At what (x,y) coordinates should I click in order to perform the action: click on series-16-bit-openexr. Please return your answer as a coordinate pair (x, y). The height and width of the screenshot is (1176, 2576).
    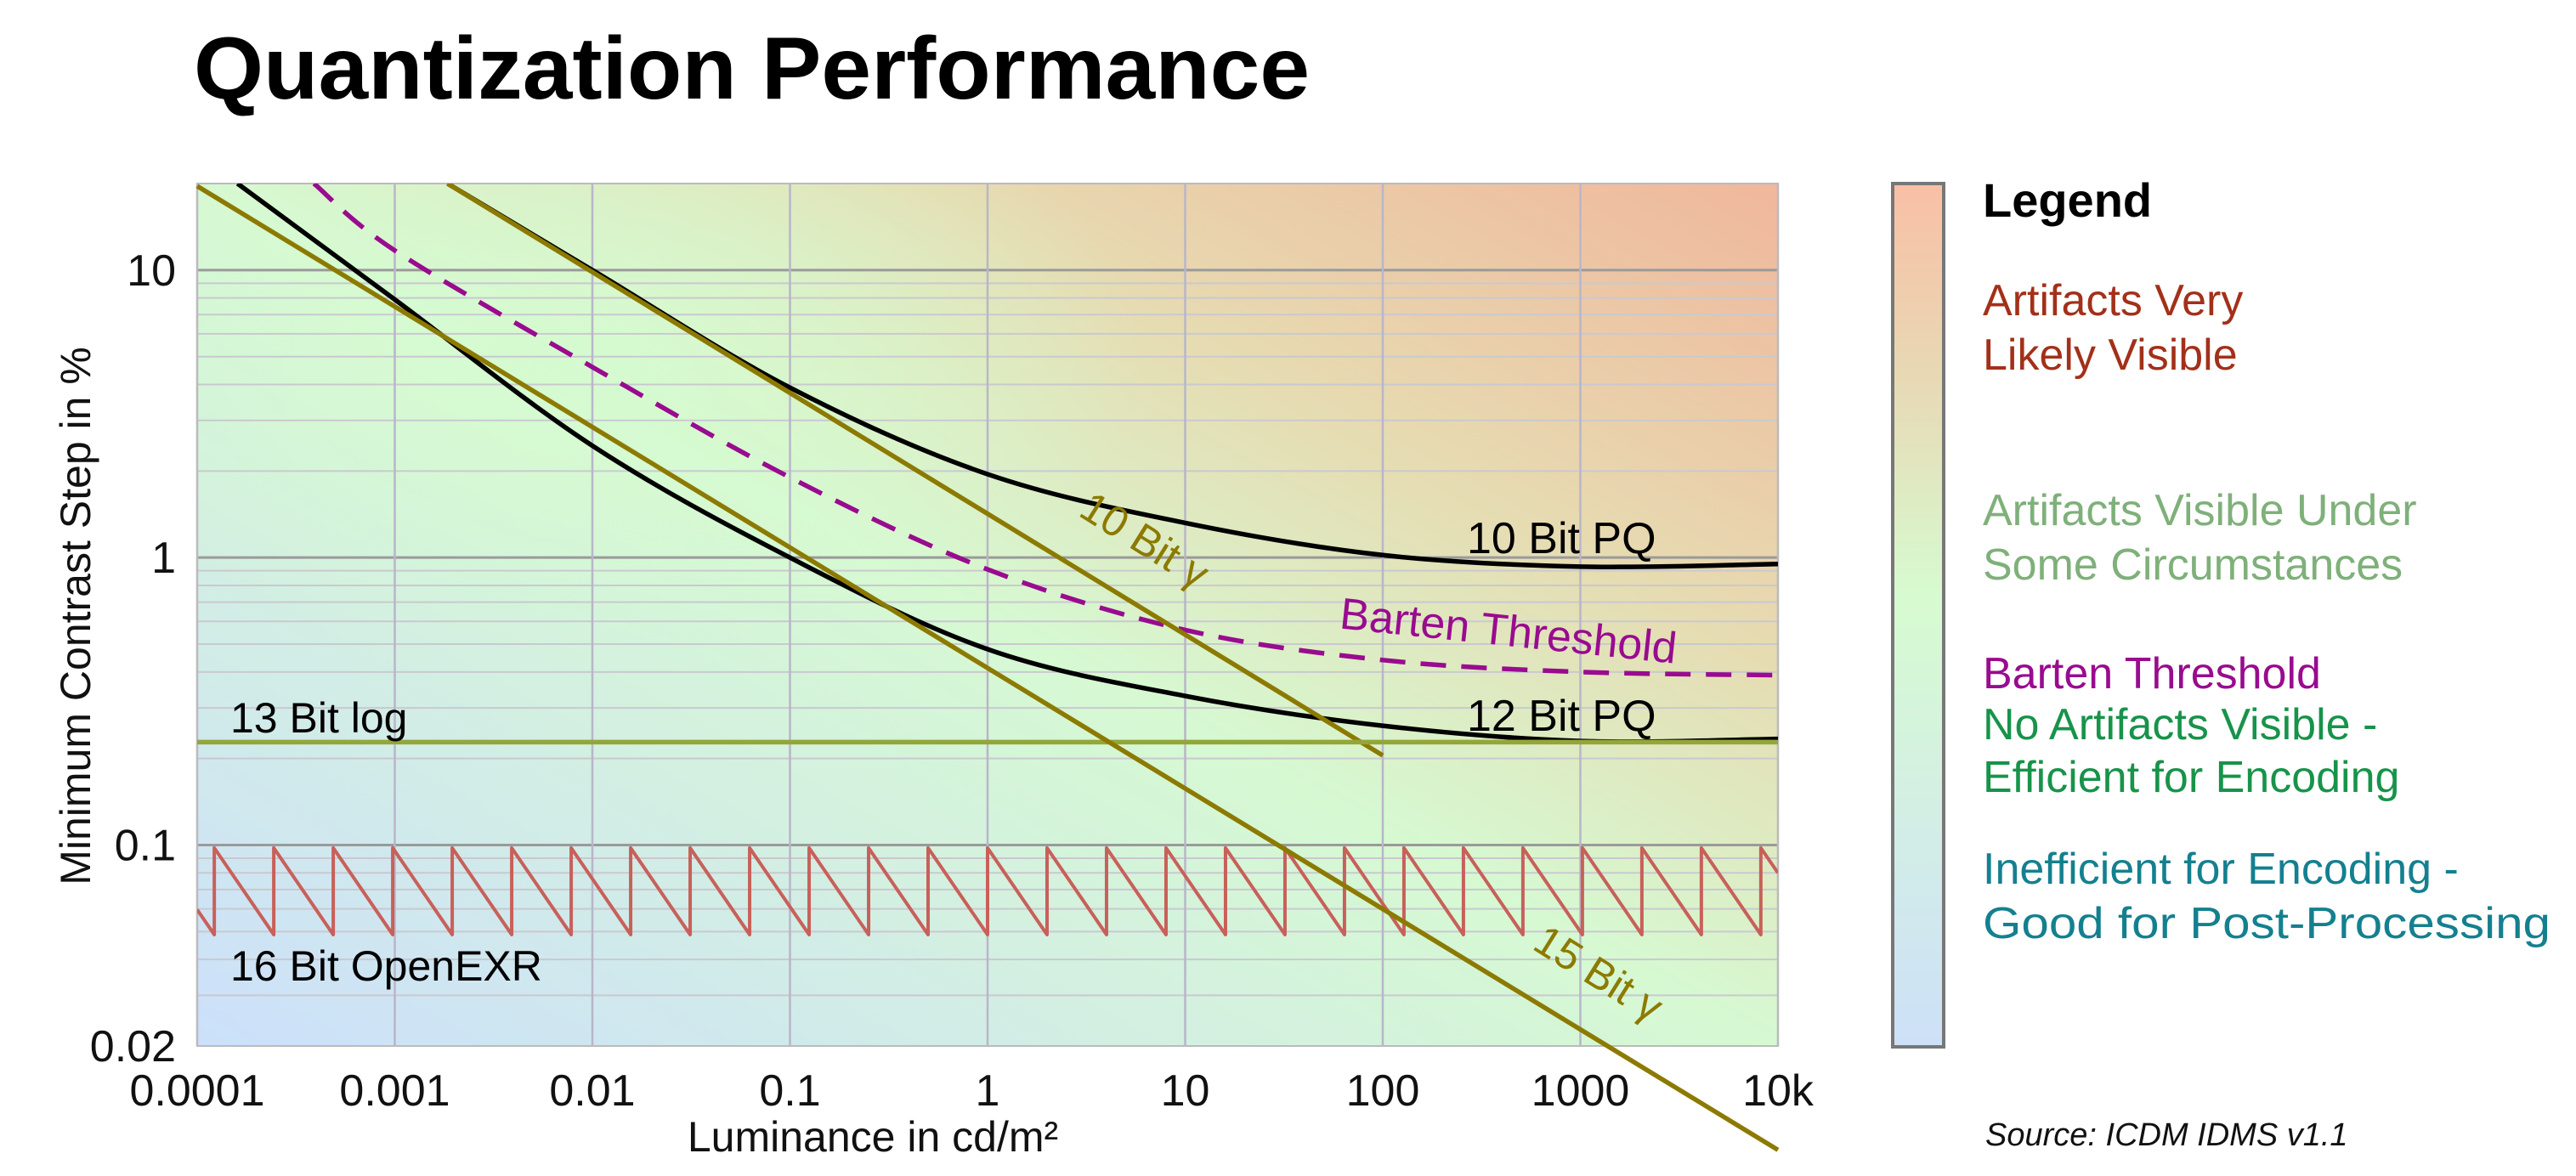
    Looking at the image, I should click on (987, 890).